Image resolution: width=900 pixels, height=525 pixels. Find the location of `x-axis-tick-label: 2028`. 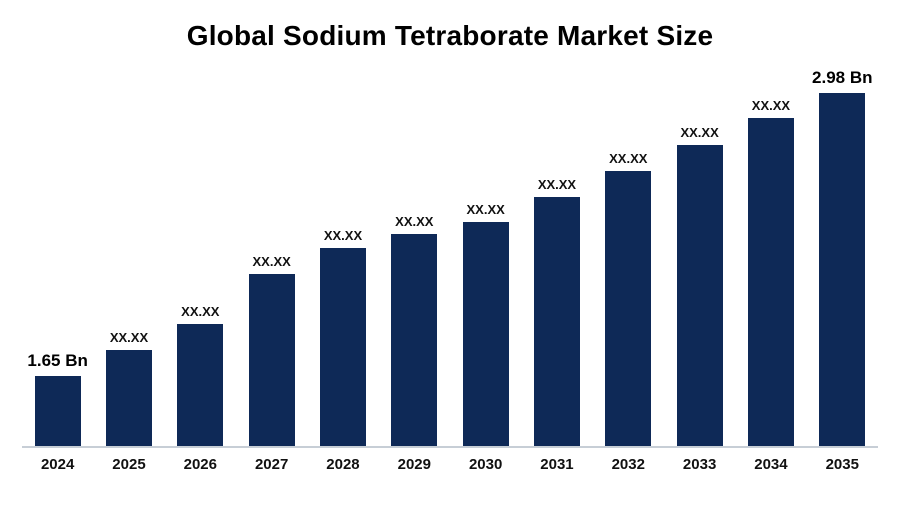

x-axis-tick-label: 2028 is located at coordinates (343, 464).